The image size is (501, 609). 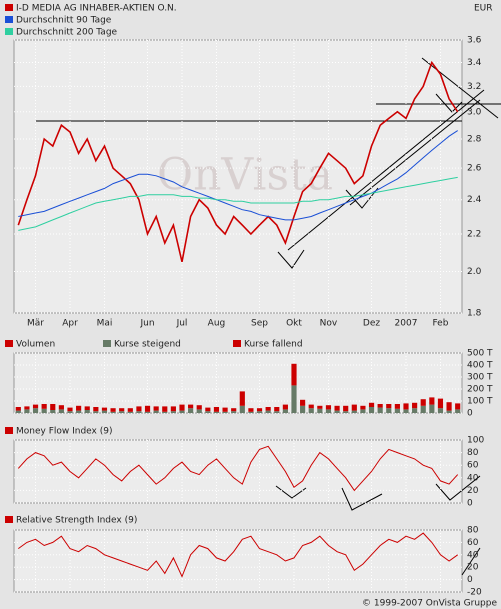 What do you see at coordinates (474, 112) in the screenshot?
I see `y-tick-label: 3.0` at bounding box center [474, 112].